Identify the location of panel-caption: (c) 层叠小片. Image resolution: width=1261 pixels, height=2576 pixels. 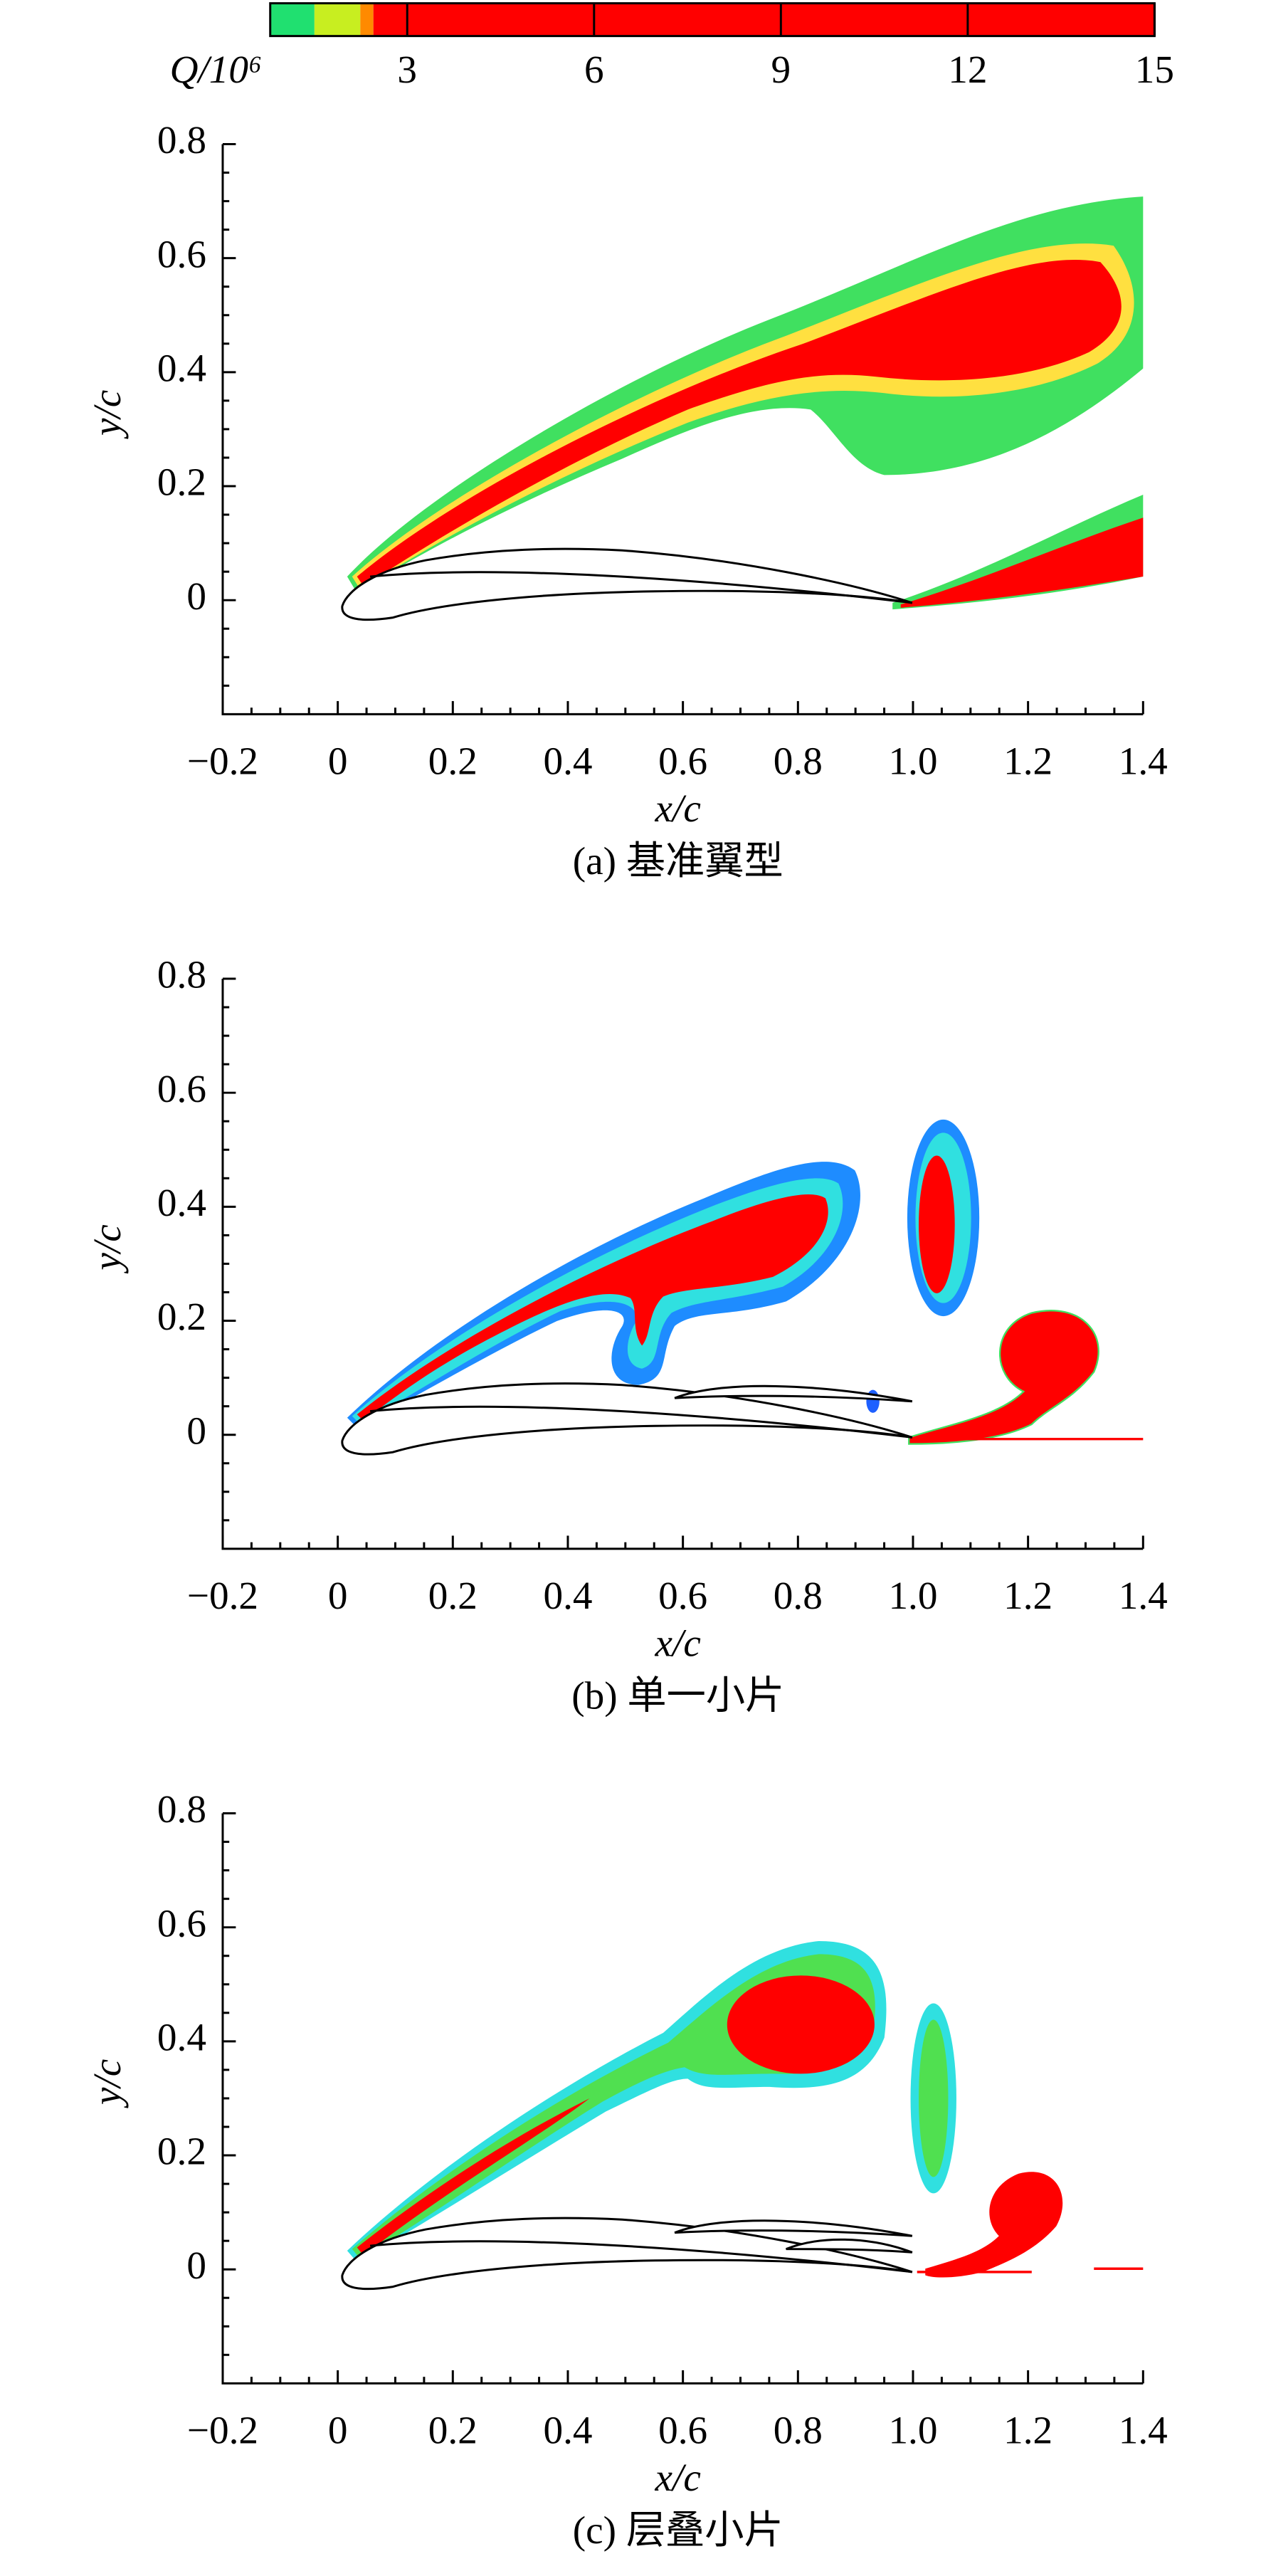
(678, 2530).